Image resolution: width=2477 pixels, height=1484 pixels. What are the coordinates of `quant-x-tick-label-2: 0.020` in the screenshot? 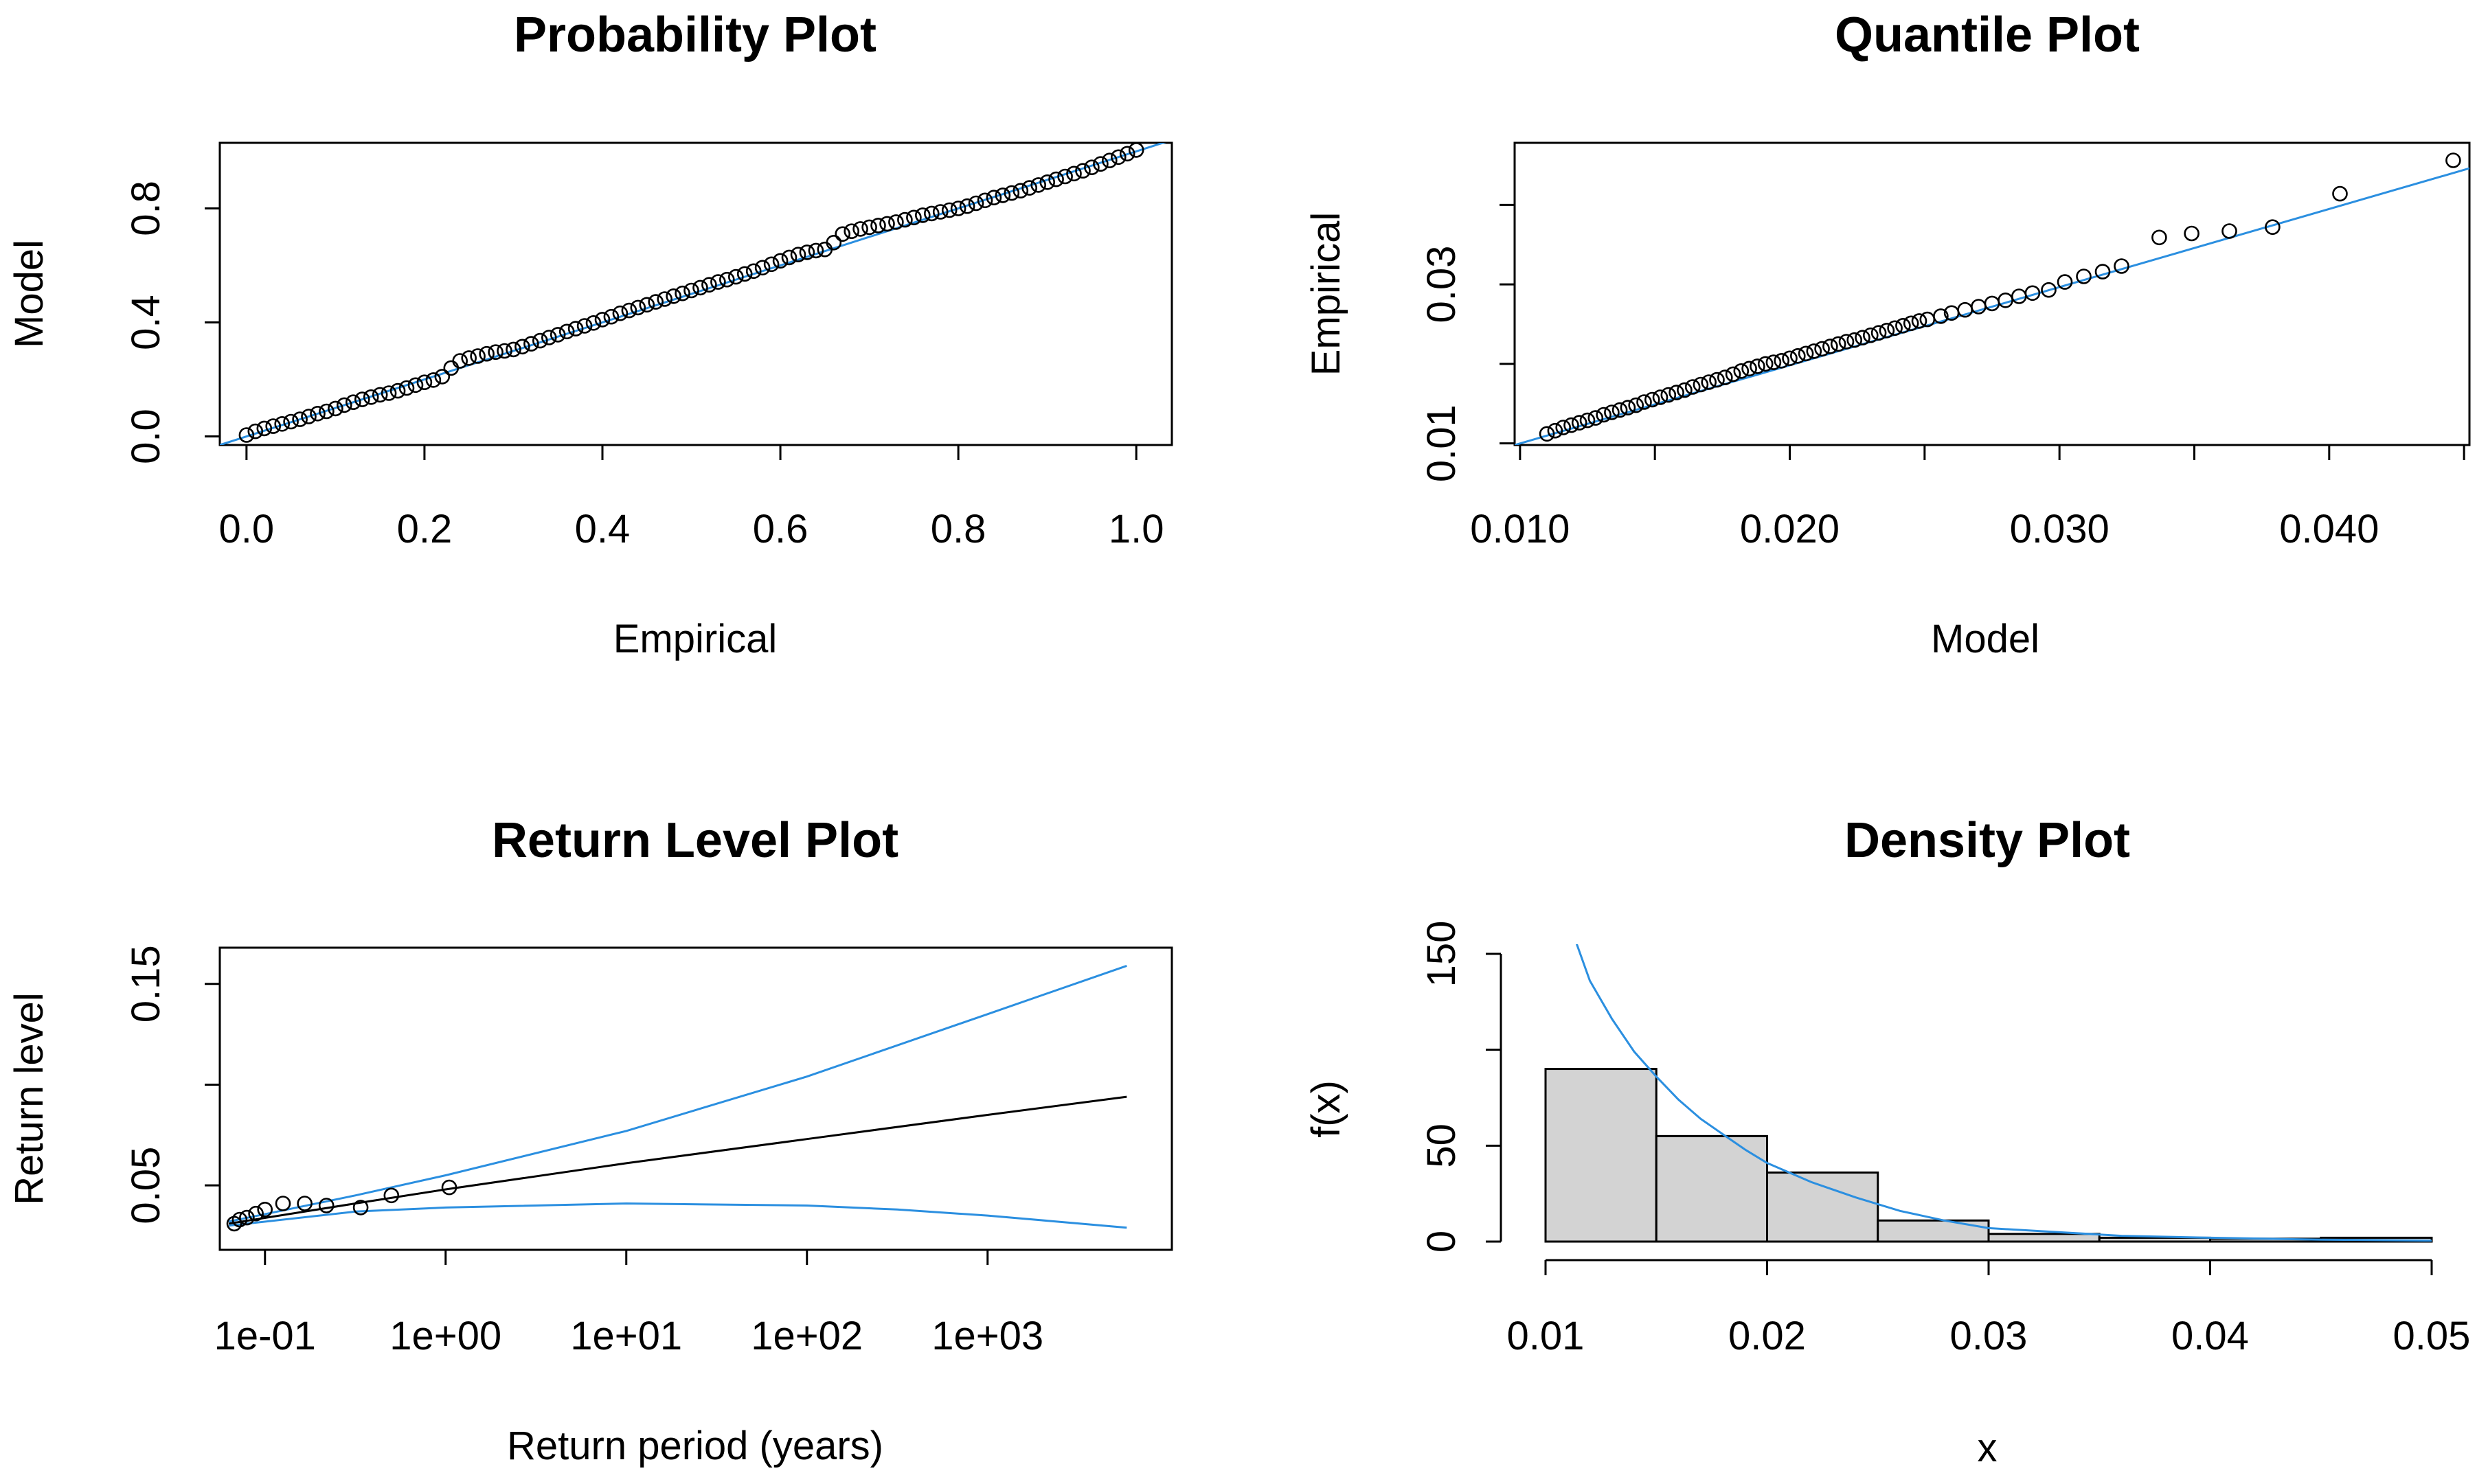 It's located at (1790, 529).